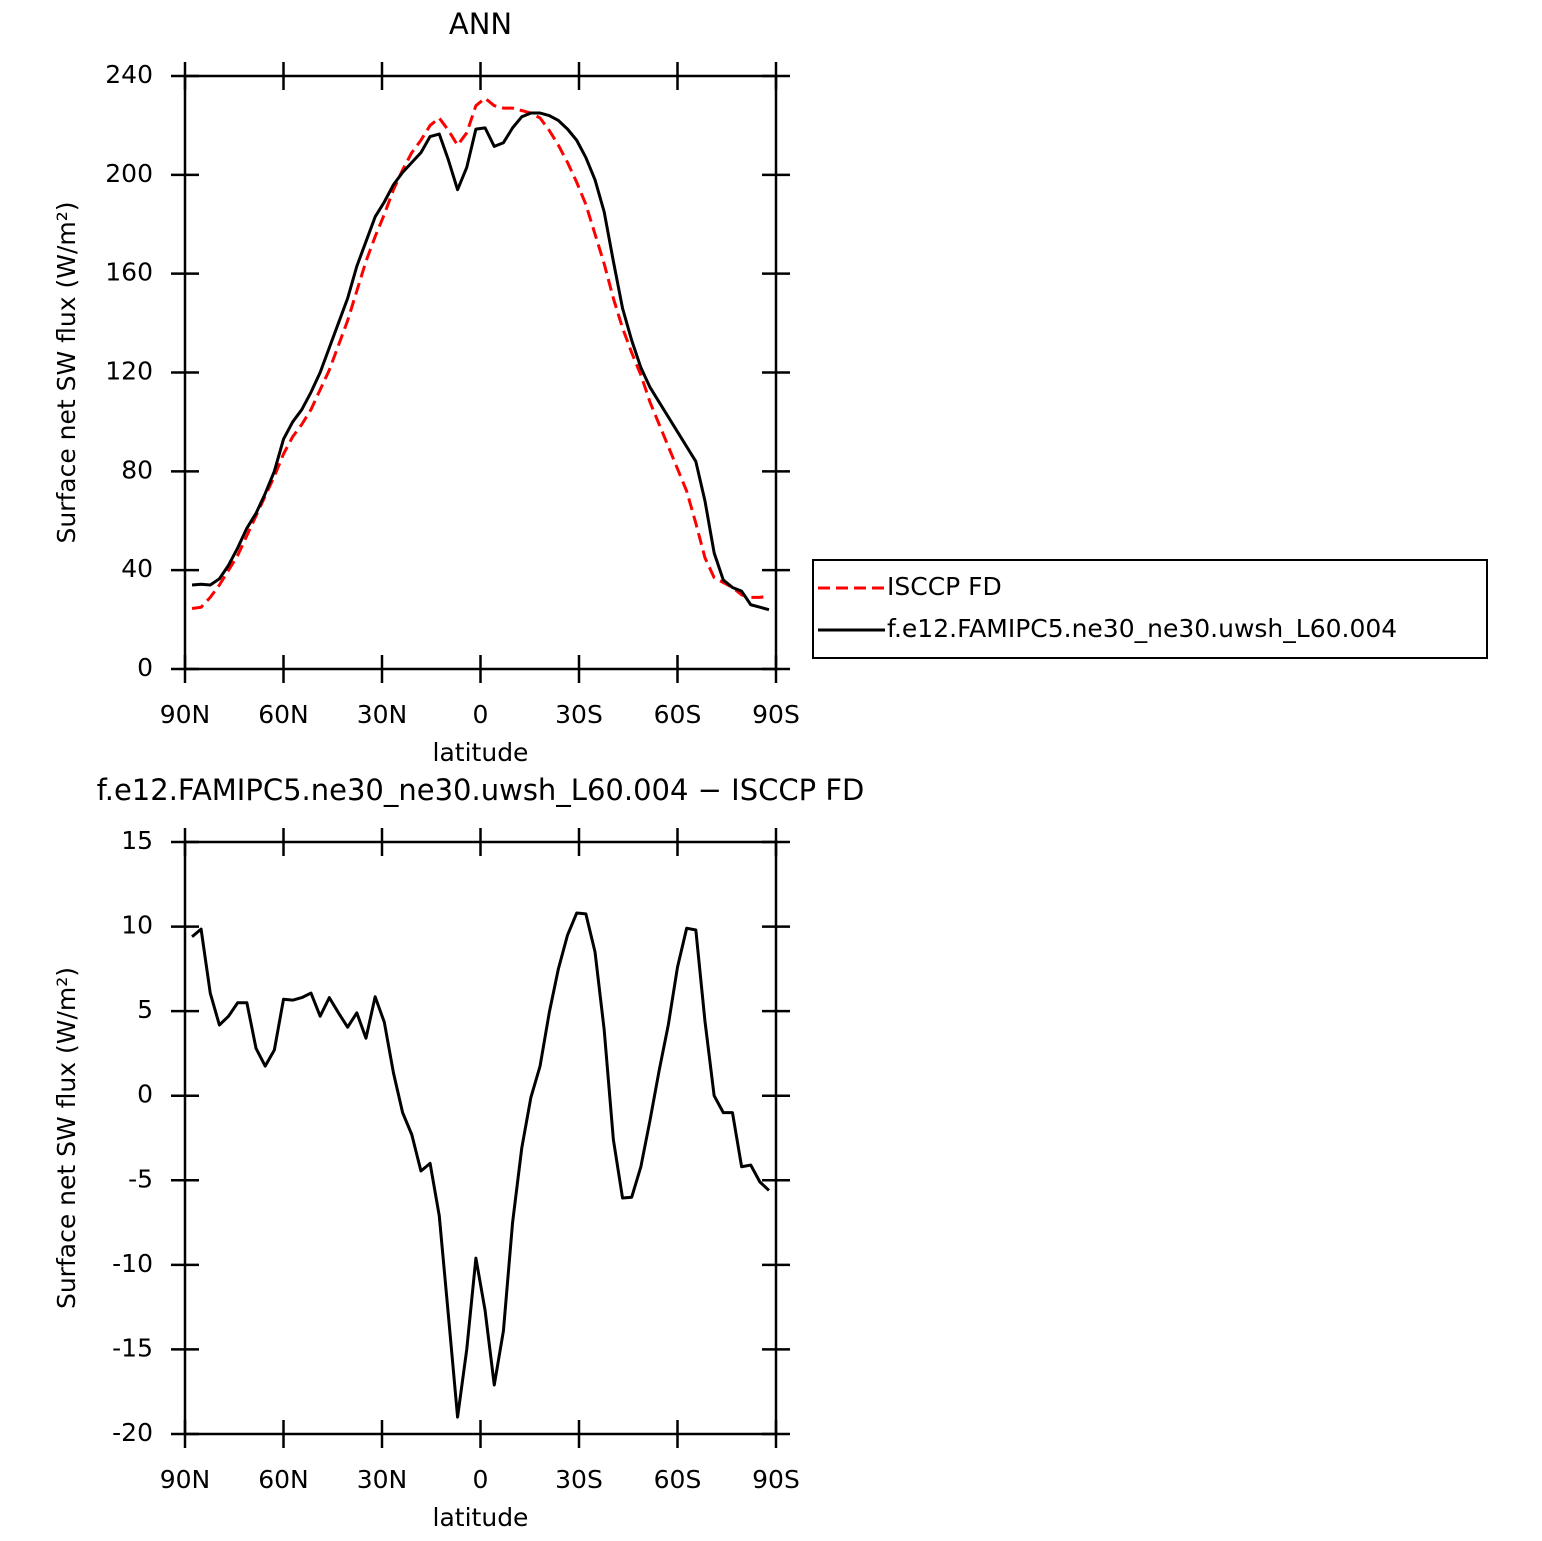 The height and width of the screenshot is (1541, 1542). What do you see at coordinates (137, 469) in the screenshot?
I see `y-tick-label: 80` at bounding box center [137, 469].